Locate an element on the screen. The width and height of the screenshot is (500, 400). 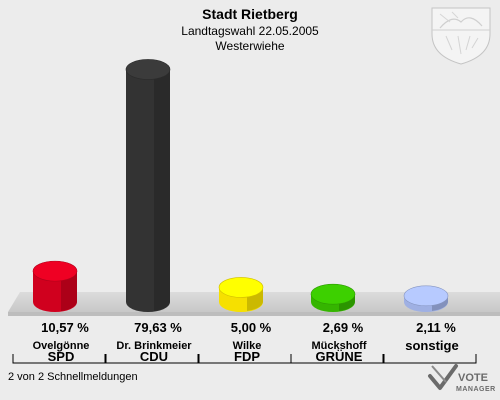
value-label: 2,11 % is located at coordinates (436, 327).